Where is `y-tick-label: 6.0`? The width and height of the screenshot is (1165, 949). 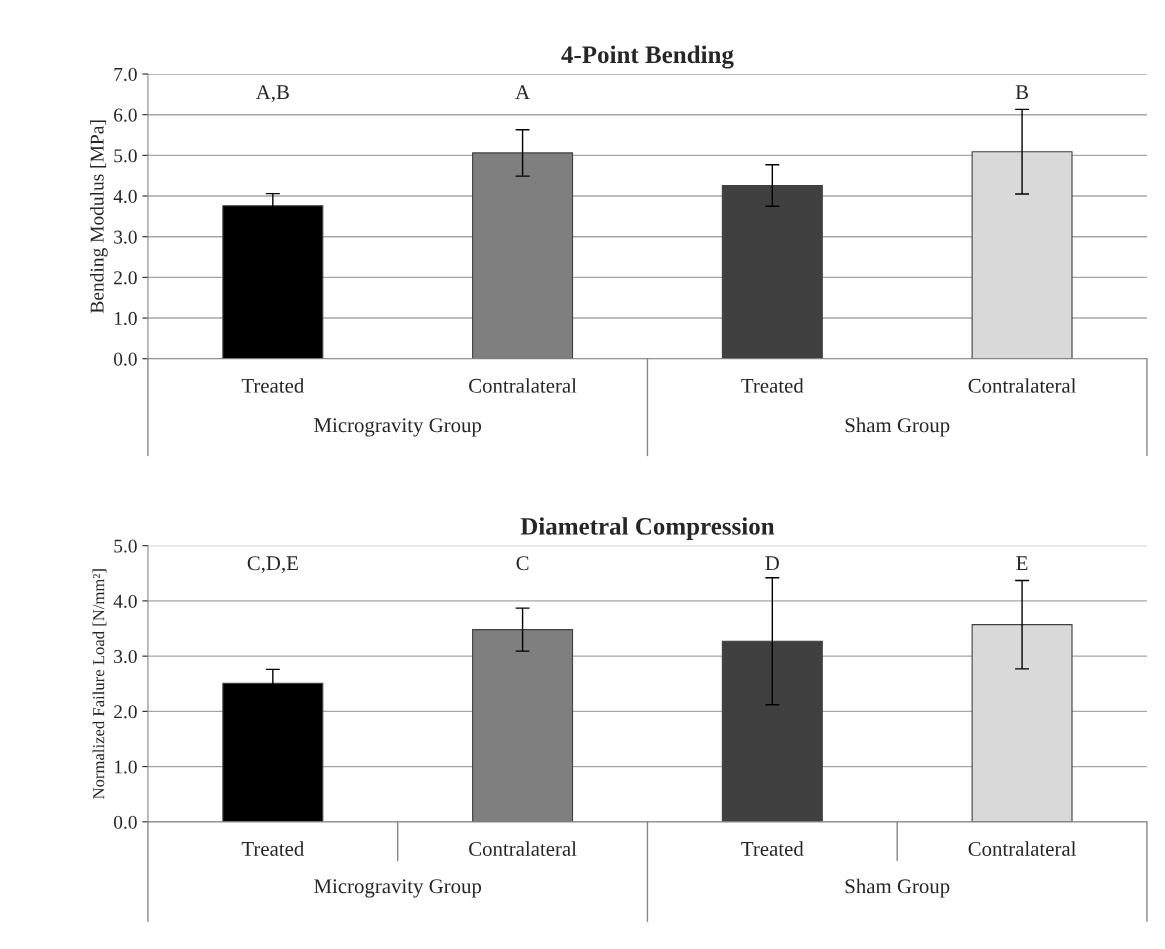
y-tick-label: 6.0 is located at coordinates (125, 115).